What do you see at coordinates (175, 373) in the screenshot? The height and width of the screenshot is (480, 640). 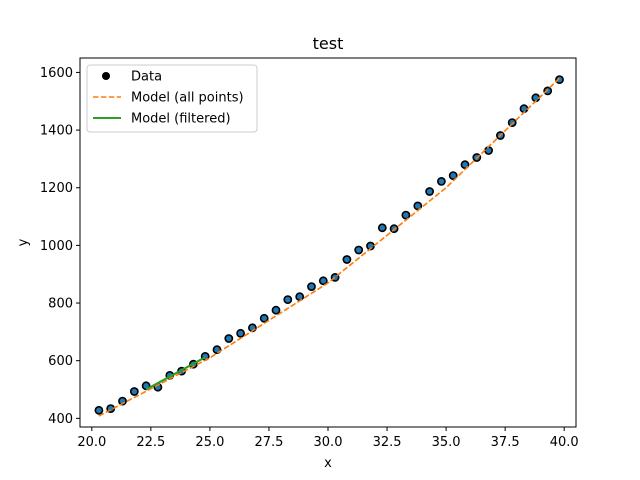 I see `model-filtered-line-overlay` at bounding box center [175, 373].